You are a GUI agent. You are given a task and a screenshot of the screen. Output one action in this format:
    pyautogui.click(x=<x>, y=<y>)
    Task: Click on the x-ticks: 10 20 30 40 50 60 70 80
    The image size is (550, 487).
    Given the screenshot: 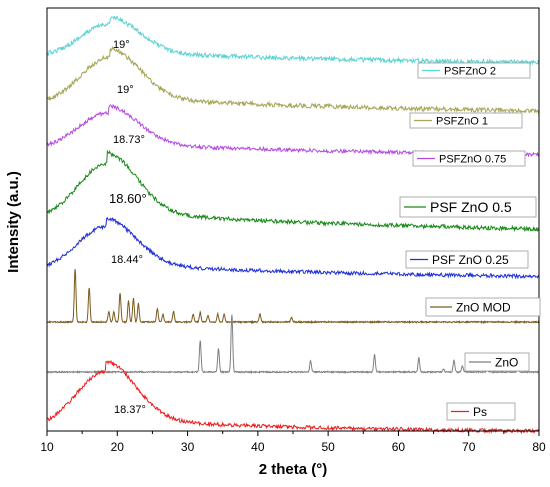 What is the action you would take?
    pyautogui.click(x=293, y=442)
    